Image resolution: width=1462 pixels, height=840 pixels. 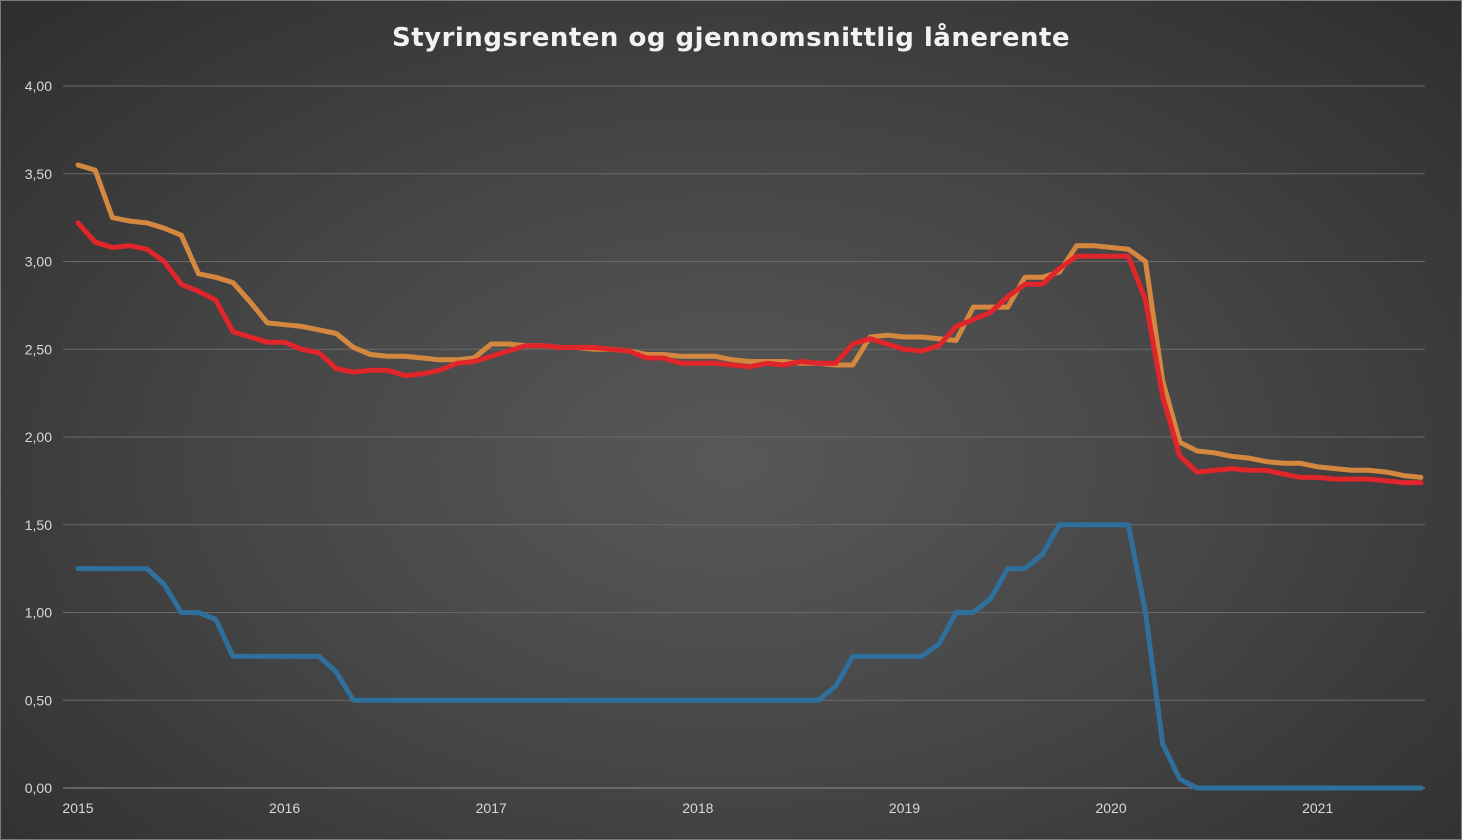 I want to click on y-tick-label: 3,50, so click(x=38, y=174).